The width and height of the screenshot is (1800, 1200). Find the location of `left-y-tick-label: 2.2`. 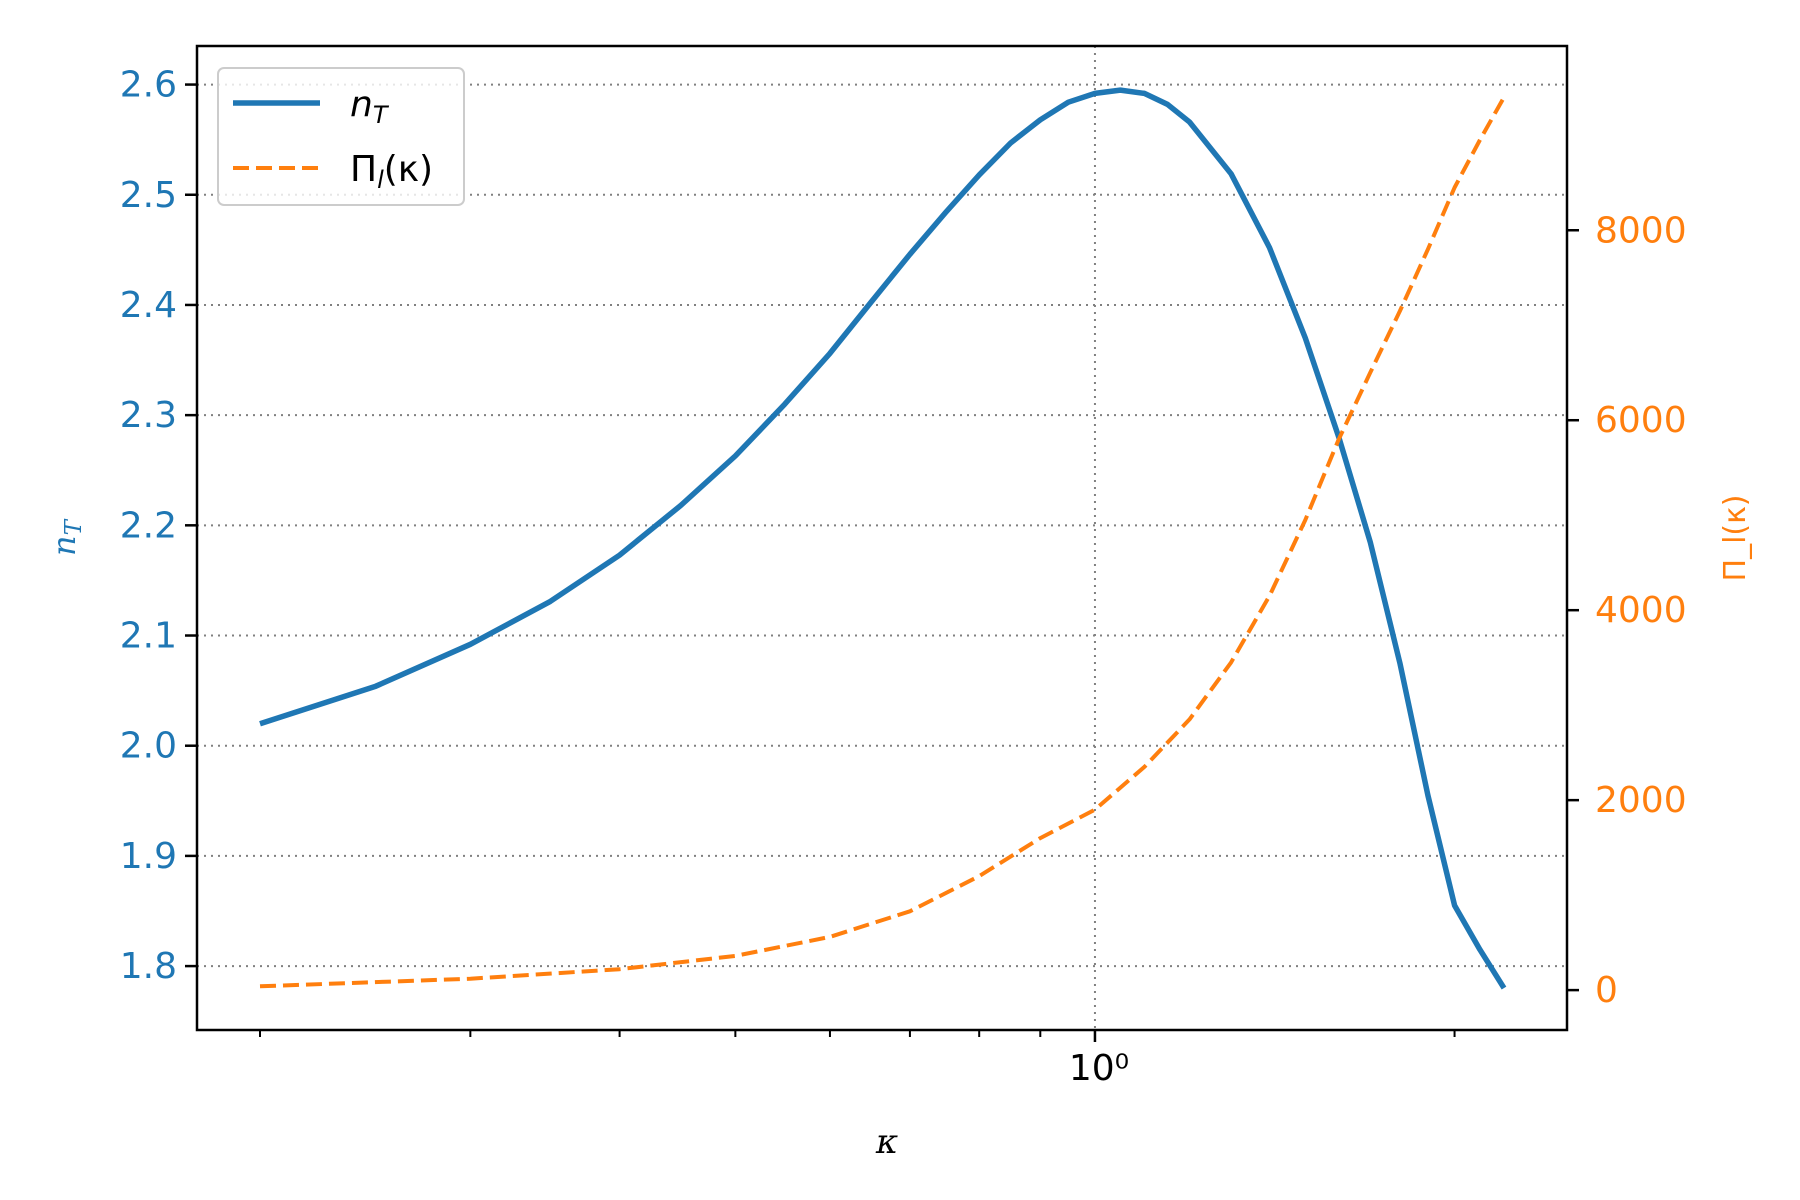

left-y-tick-label: 2.2 is located at coordinates (148, 525).